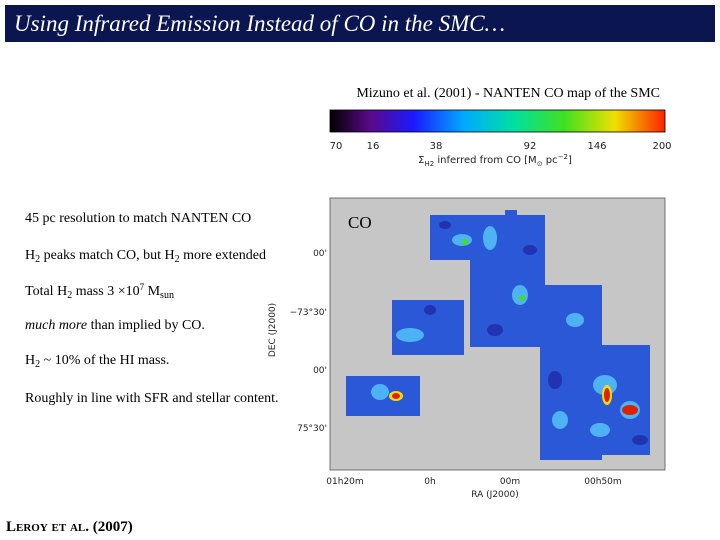 This screenshot has height=540, width=720. What do you see at coordinates (223, 255) in the screenshot?
I see `bullet-part: more extended` at bounding box center [223, 255].